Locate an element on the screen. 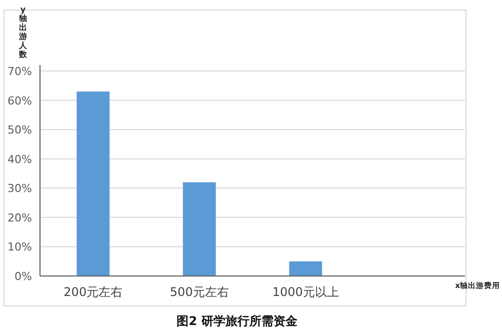 Image resolution: width=502 pixels, height=336 pixels. y-tick-label: 70% is located at coordinates (20, 71).